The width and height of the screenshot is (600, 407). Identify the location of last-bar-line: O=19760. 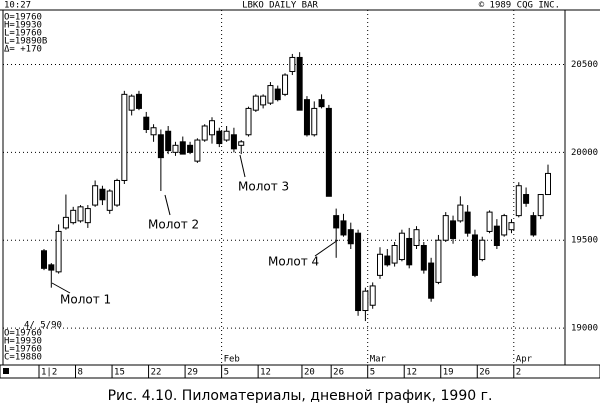
(23, 334).